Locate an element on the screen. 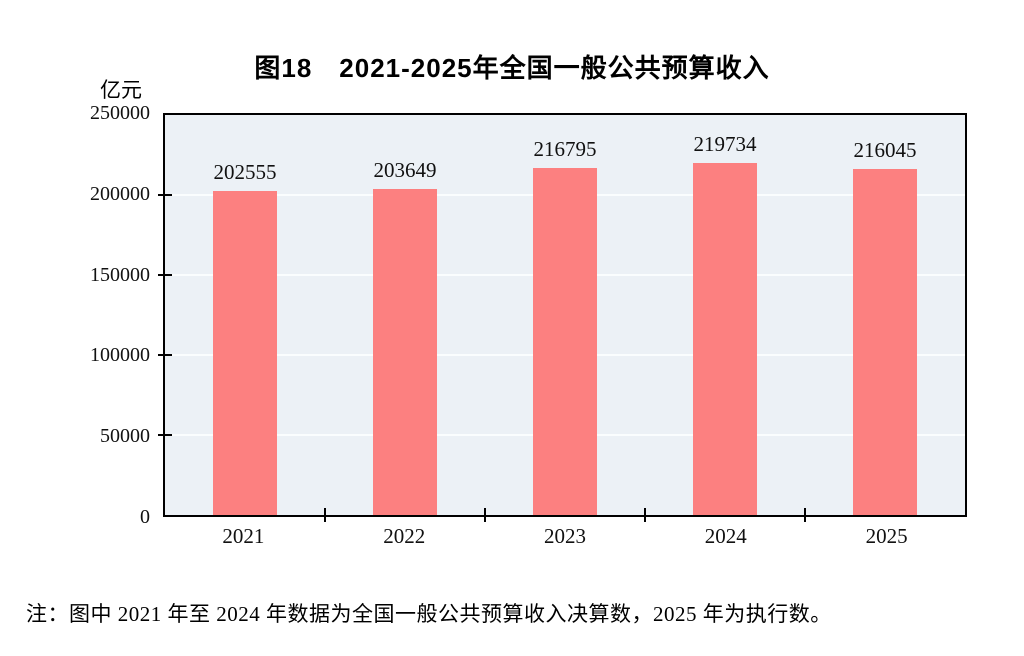 Image resolution: width=1024 pixels, height=656 pixels. bar-value-label-2023: 216795 is located at coordinates (565, 149).